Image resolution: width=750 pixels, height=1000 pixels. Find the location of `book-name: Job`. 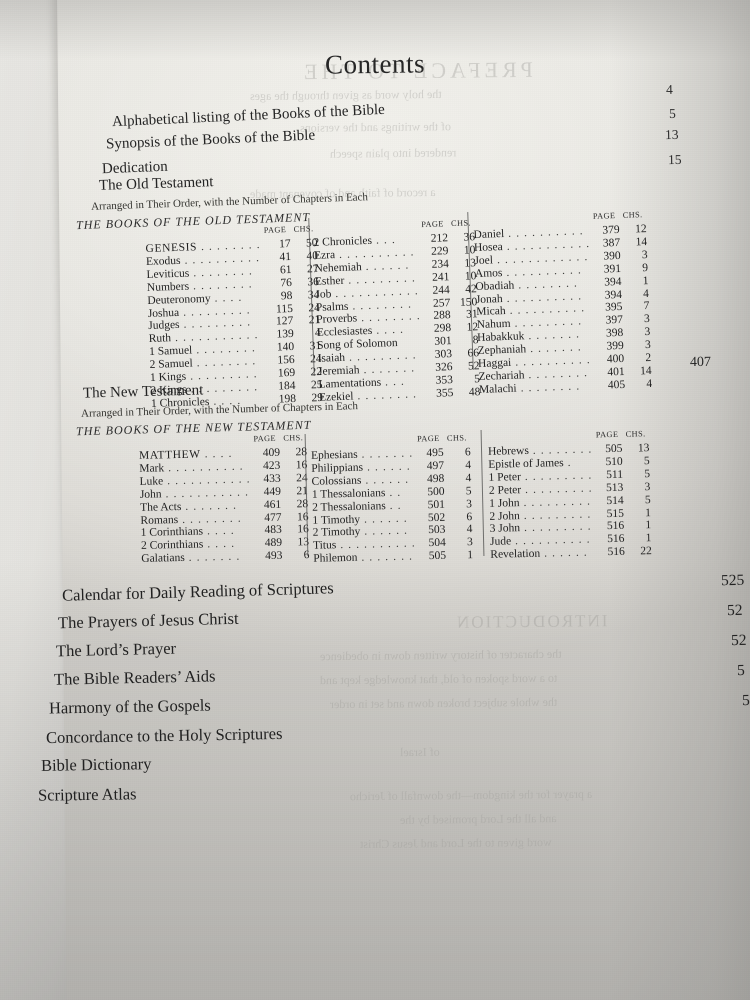

book-name: Job is located at coordinates (323, 294).